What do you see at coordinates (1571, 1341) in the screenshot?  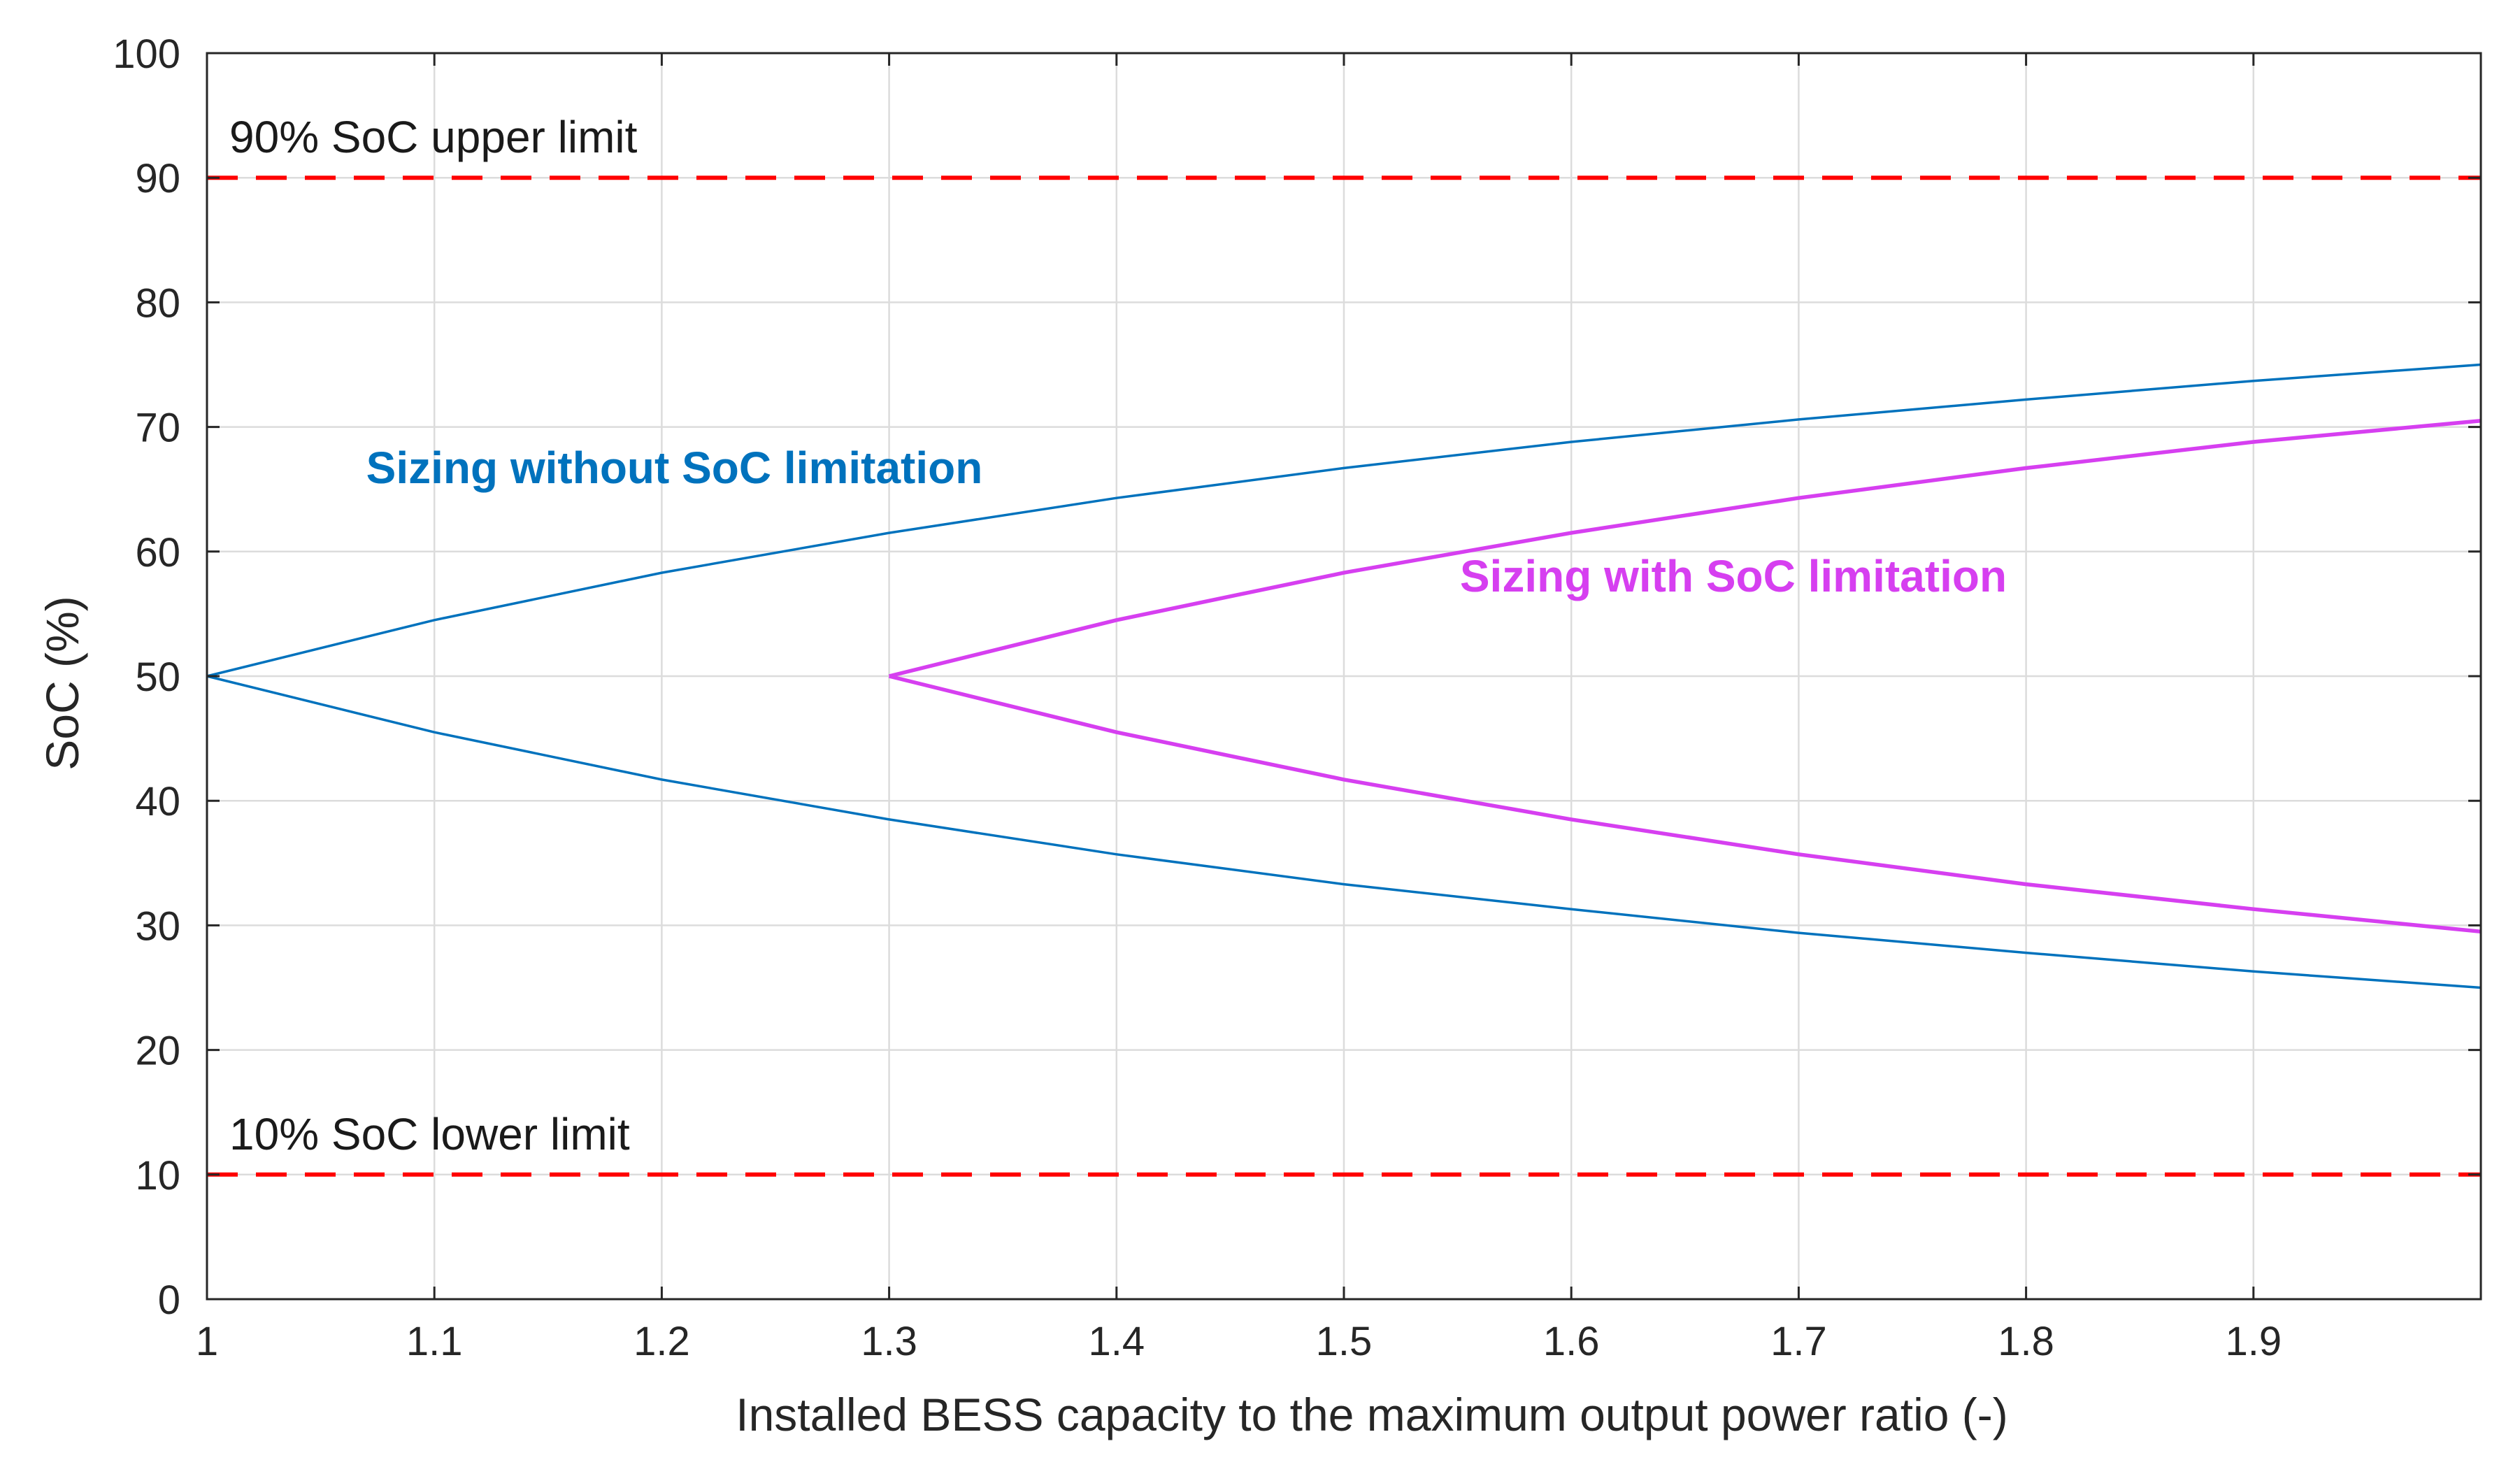 I see `x-tick-label: 1.6` at bounding box center [1571, 1341].